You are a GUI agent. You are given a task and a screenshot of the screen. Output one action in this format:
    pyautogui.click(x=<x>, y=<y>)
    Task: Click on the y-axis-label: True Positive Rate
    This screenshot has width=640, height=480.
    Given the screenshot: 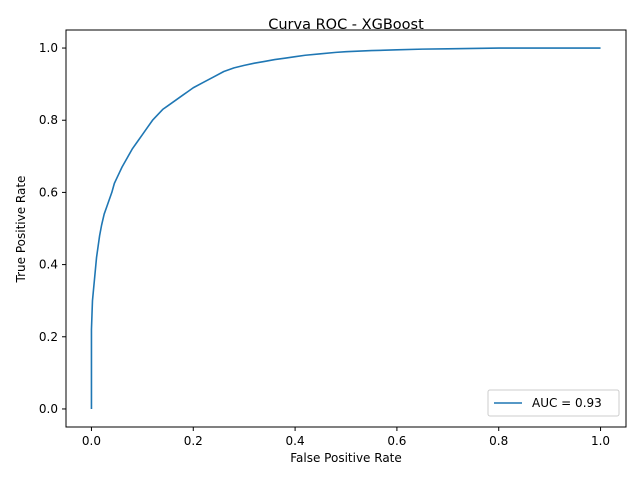 What is the action you would take?
    pyautogui.click(x=21, y=230)
    